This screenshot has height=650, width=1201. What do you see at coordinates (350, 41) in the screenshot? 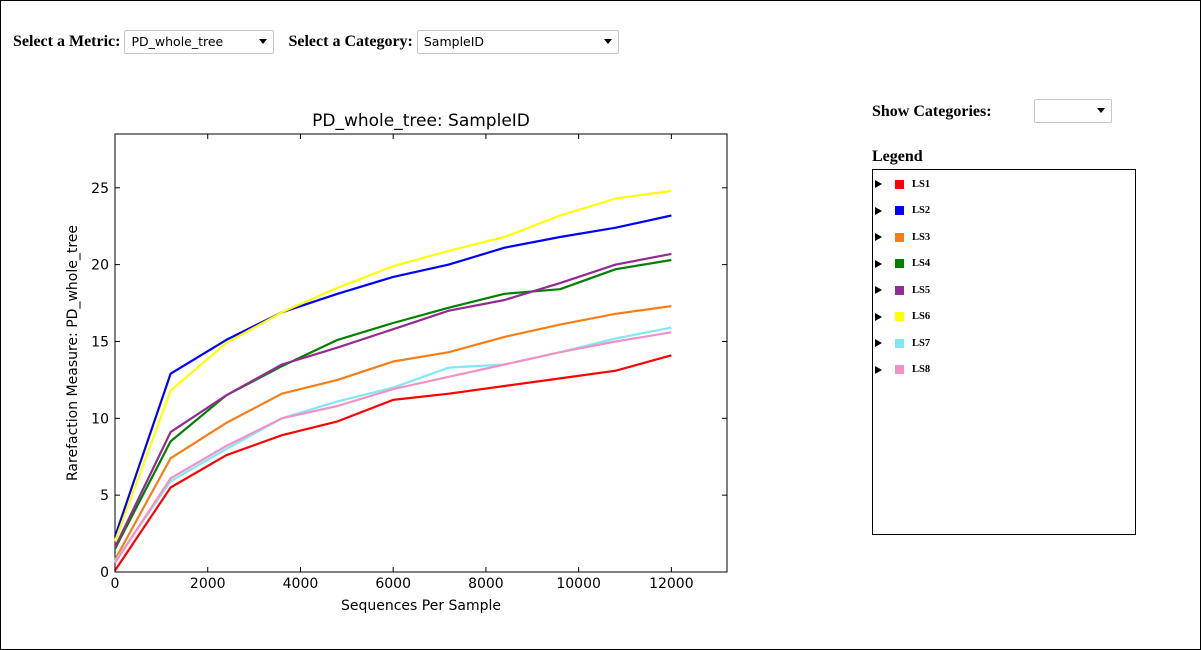
I see `category-label: Select a Category:` at bounding box center [350, 41].